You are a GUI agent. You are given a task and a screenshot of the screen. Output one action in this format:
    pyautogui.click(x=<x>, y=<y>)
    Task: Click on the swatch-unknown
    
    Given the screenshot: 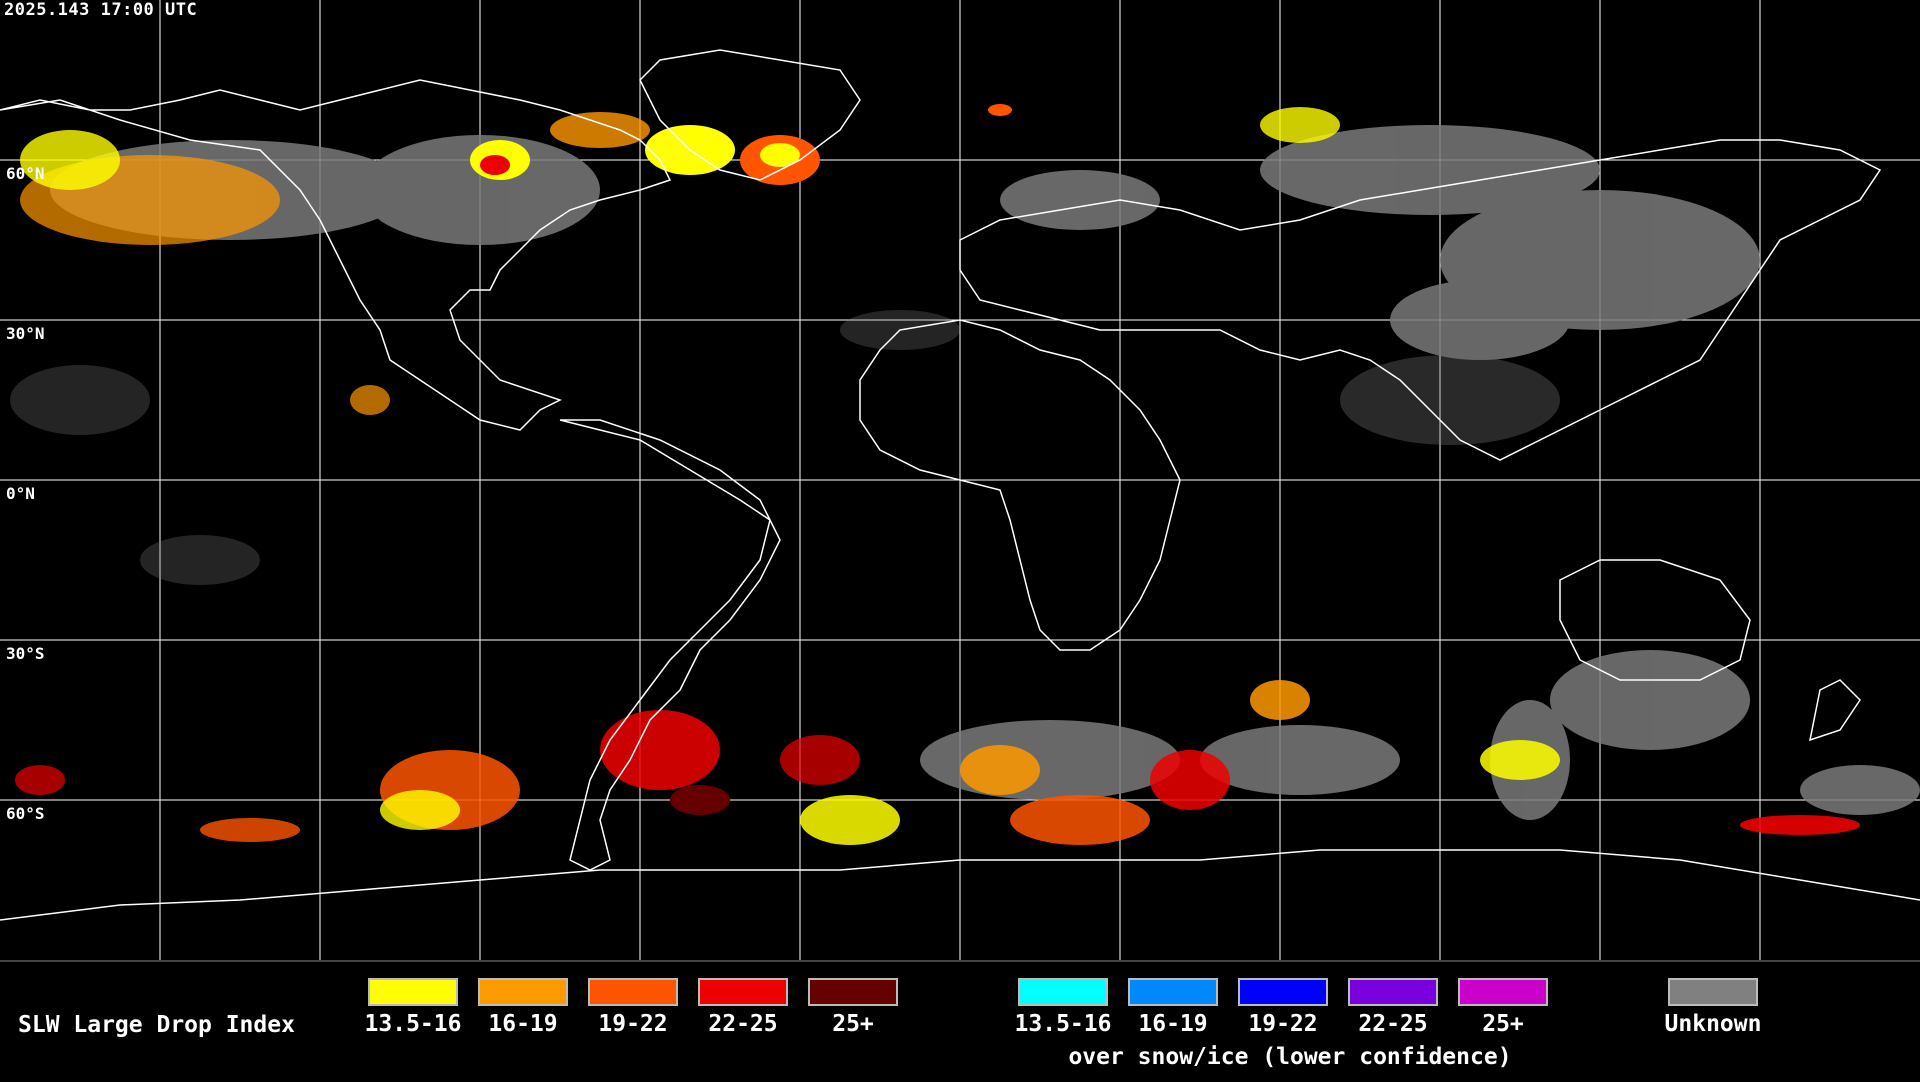 What is the action you would take?
    pyautogui.click(x=1713, y=992)
    